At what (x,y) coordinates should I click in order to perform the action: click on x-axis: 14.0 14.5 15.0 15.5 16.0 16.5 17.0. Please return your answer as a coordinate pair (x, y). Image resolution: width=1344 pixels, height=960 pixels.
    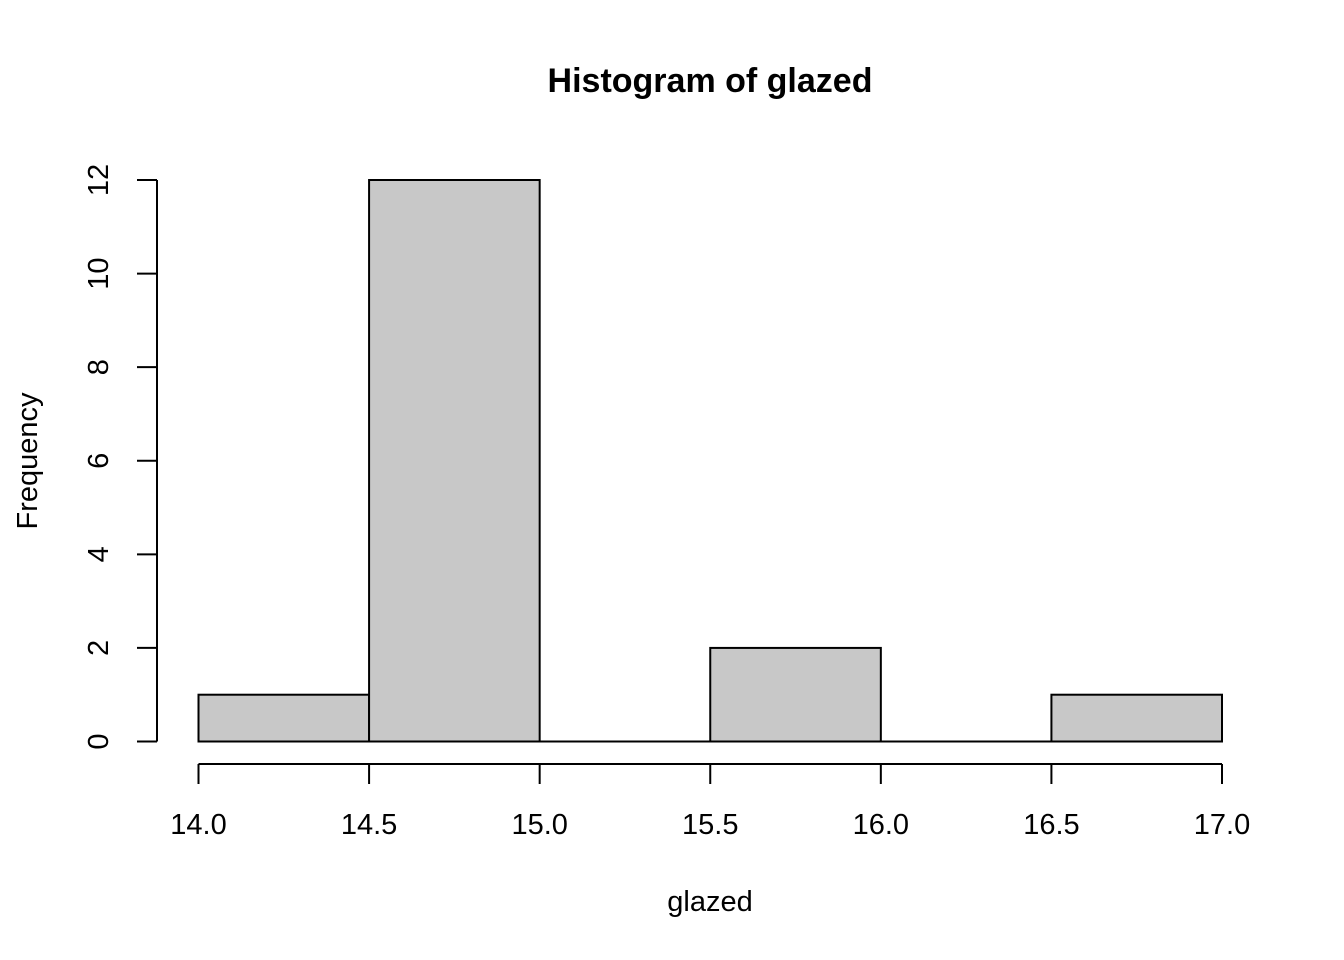
    Looking at the image, I should click on (710, 802).